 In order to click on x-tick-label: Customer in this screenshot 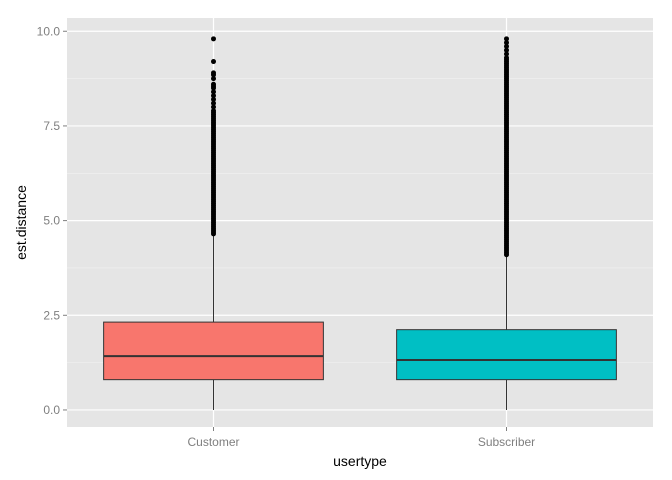, I will do `click(213, 442)`.